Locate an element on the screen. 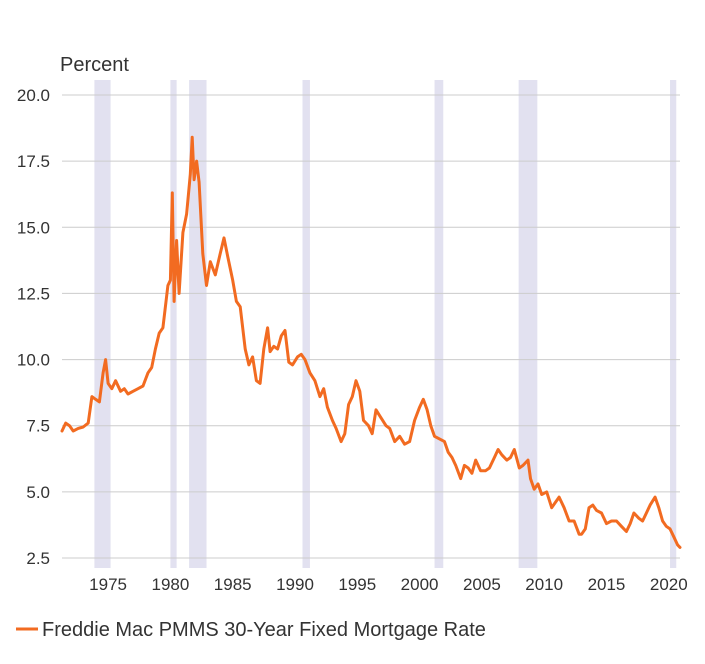  y-axis-label: Percent is located at coordinates (94, 65).